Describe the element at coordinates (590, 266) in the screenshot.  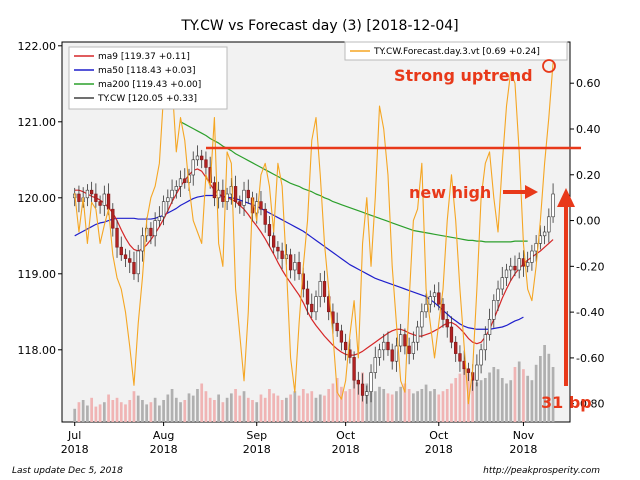
I see `right-tick-label: -0.20` at that location.